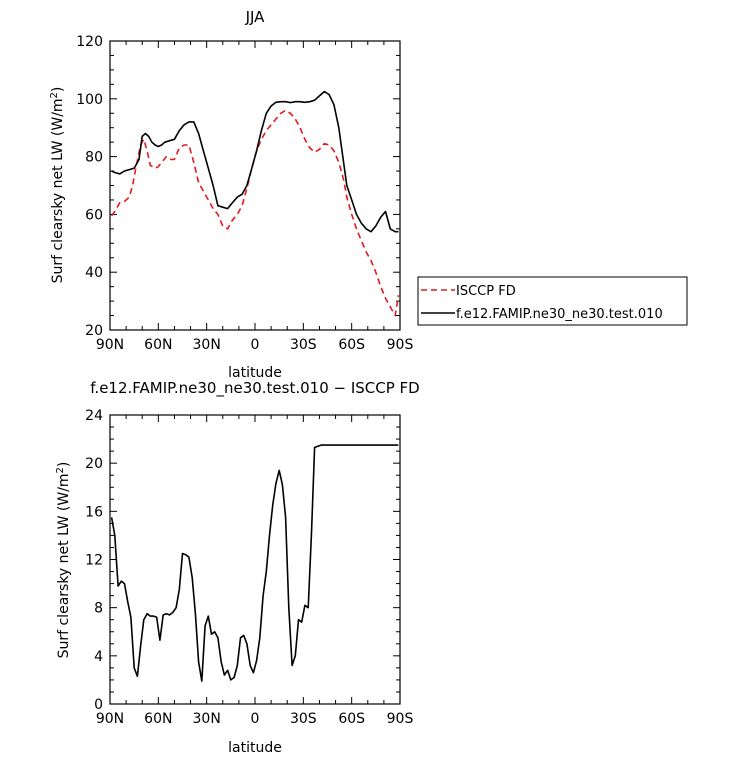 The height and width of the screenshot is (757, 733). I want to click on y-tick-label: 12, so click(94, 561).